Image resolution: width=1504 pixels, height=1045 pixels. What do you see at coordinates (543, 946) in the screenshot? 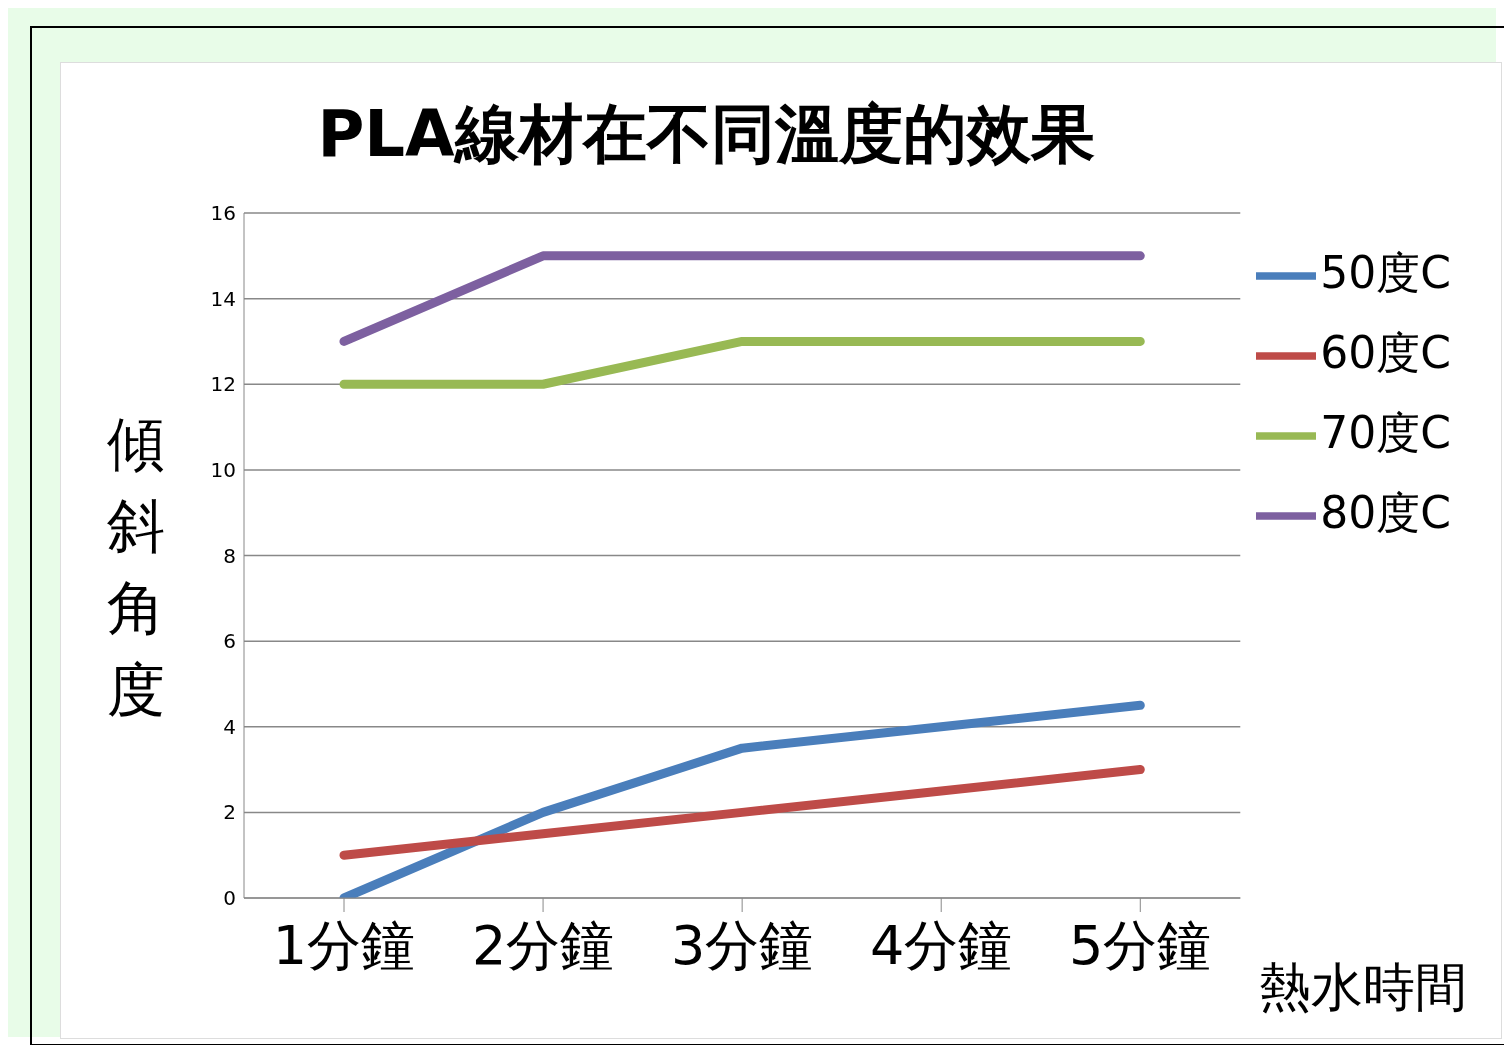
I see `x-tick-label: 2分鐘` at bounding box center [543, 946].